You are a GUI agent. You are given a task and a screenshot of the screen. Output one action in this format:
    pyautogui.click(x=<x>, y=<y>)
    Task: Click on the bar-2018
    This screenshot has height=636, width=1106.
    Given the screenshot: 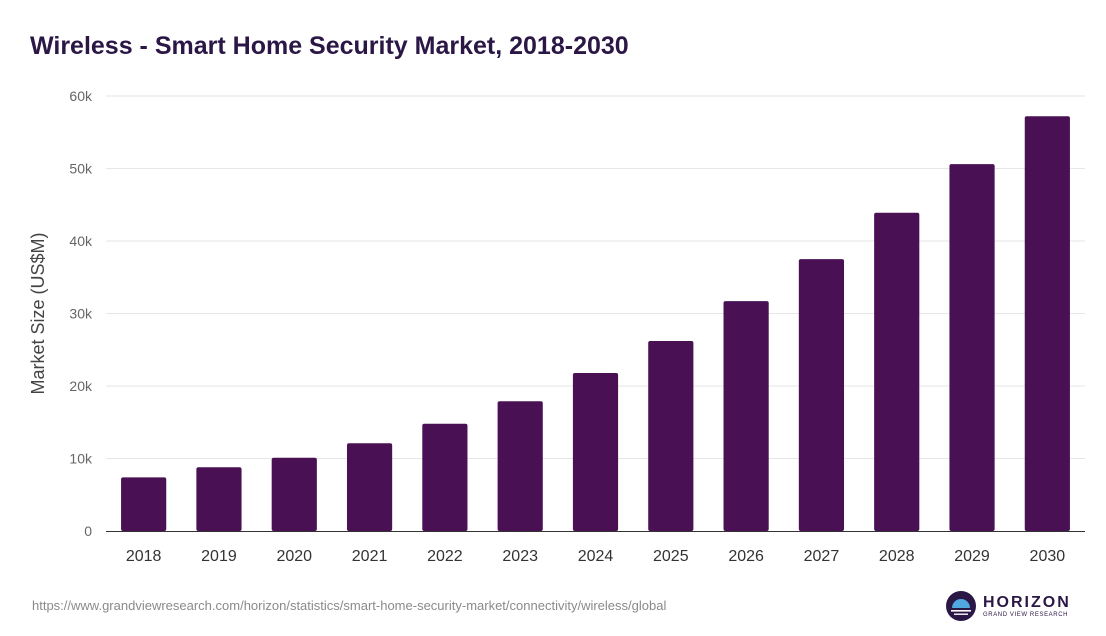 What is the action you would take?
    pyautogui.click(x=144, y=504)
    